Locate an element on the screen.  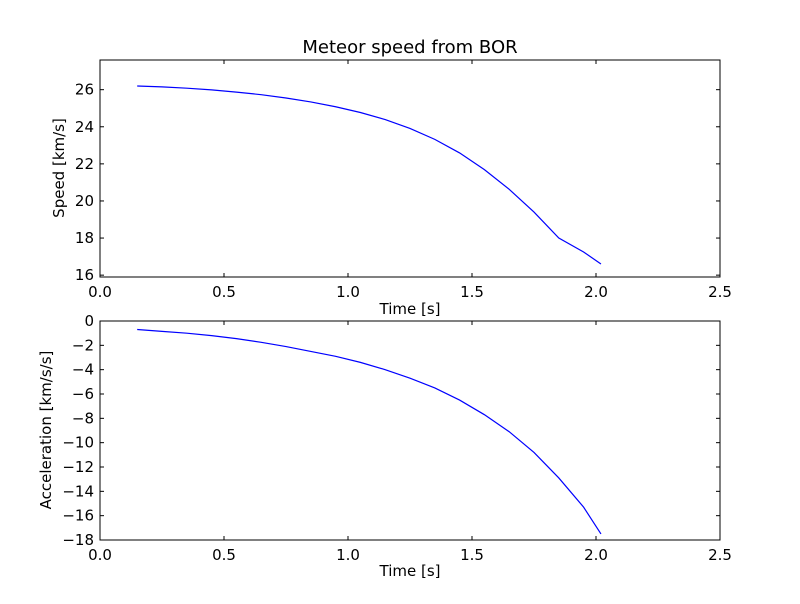
acceleration-y-tick-label: −8 is located at coordinates (83, 418).